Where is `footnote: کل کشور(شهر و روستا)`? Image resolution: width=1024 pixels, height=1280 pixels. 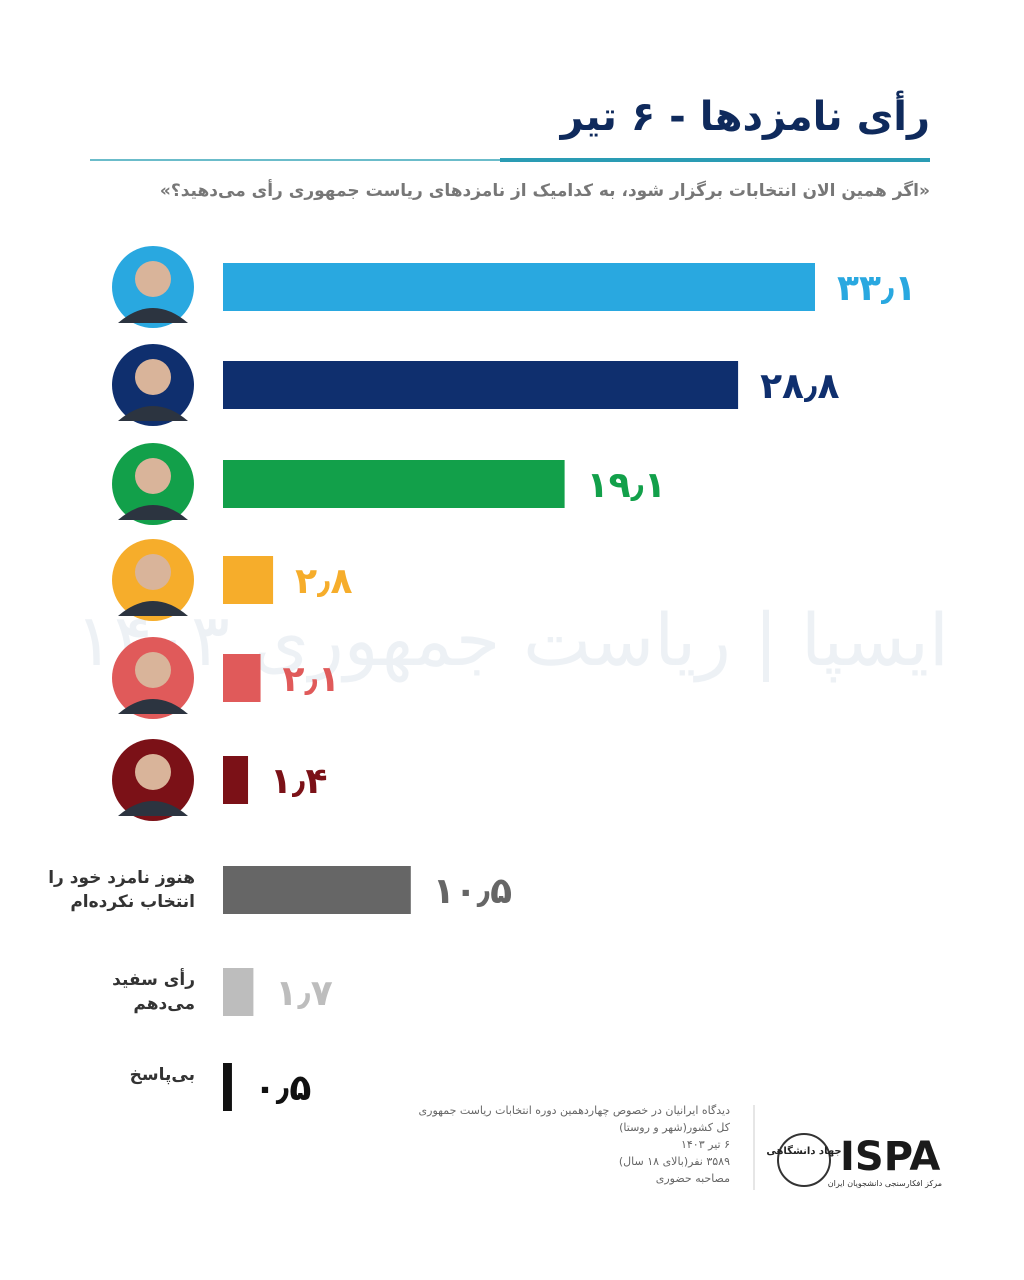
footnote: کل کشور(شهر و روستا) is located at coordinates (674, 1127).